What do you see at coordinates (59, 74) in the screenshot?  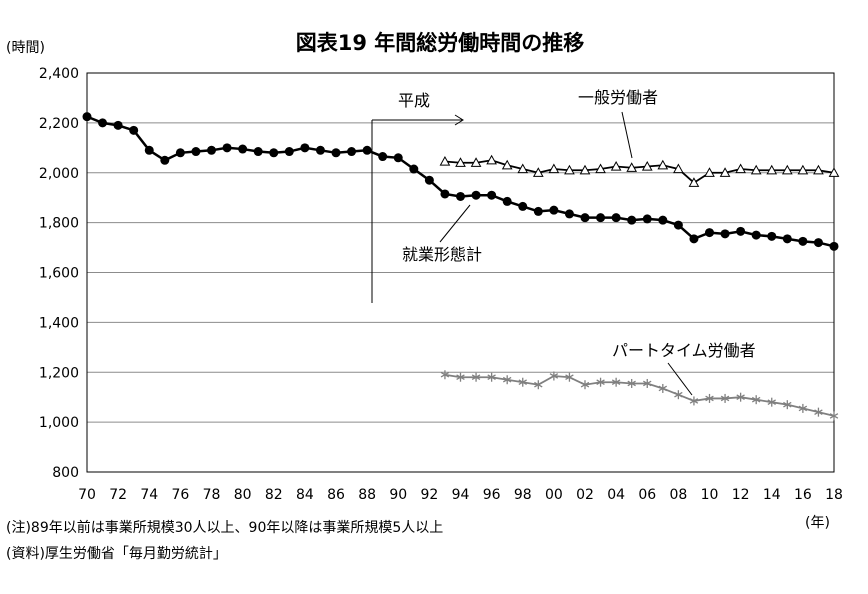 I see `y-tick-label: 2,400` at bounding box center [59, 74].